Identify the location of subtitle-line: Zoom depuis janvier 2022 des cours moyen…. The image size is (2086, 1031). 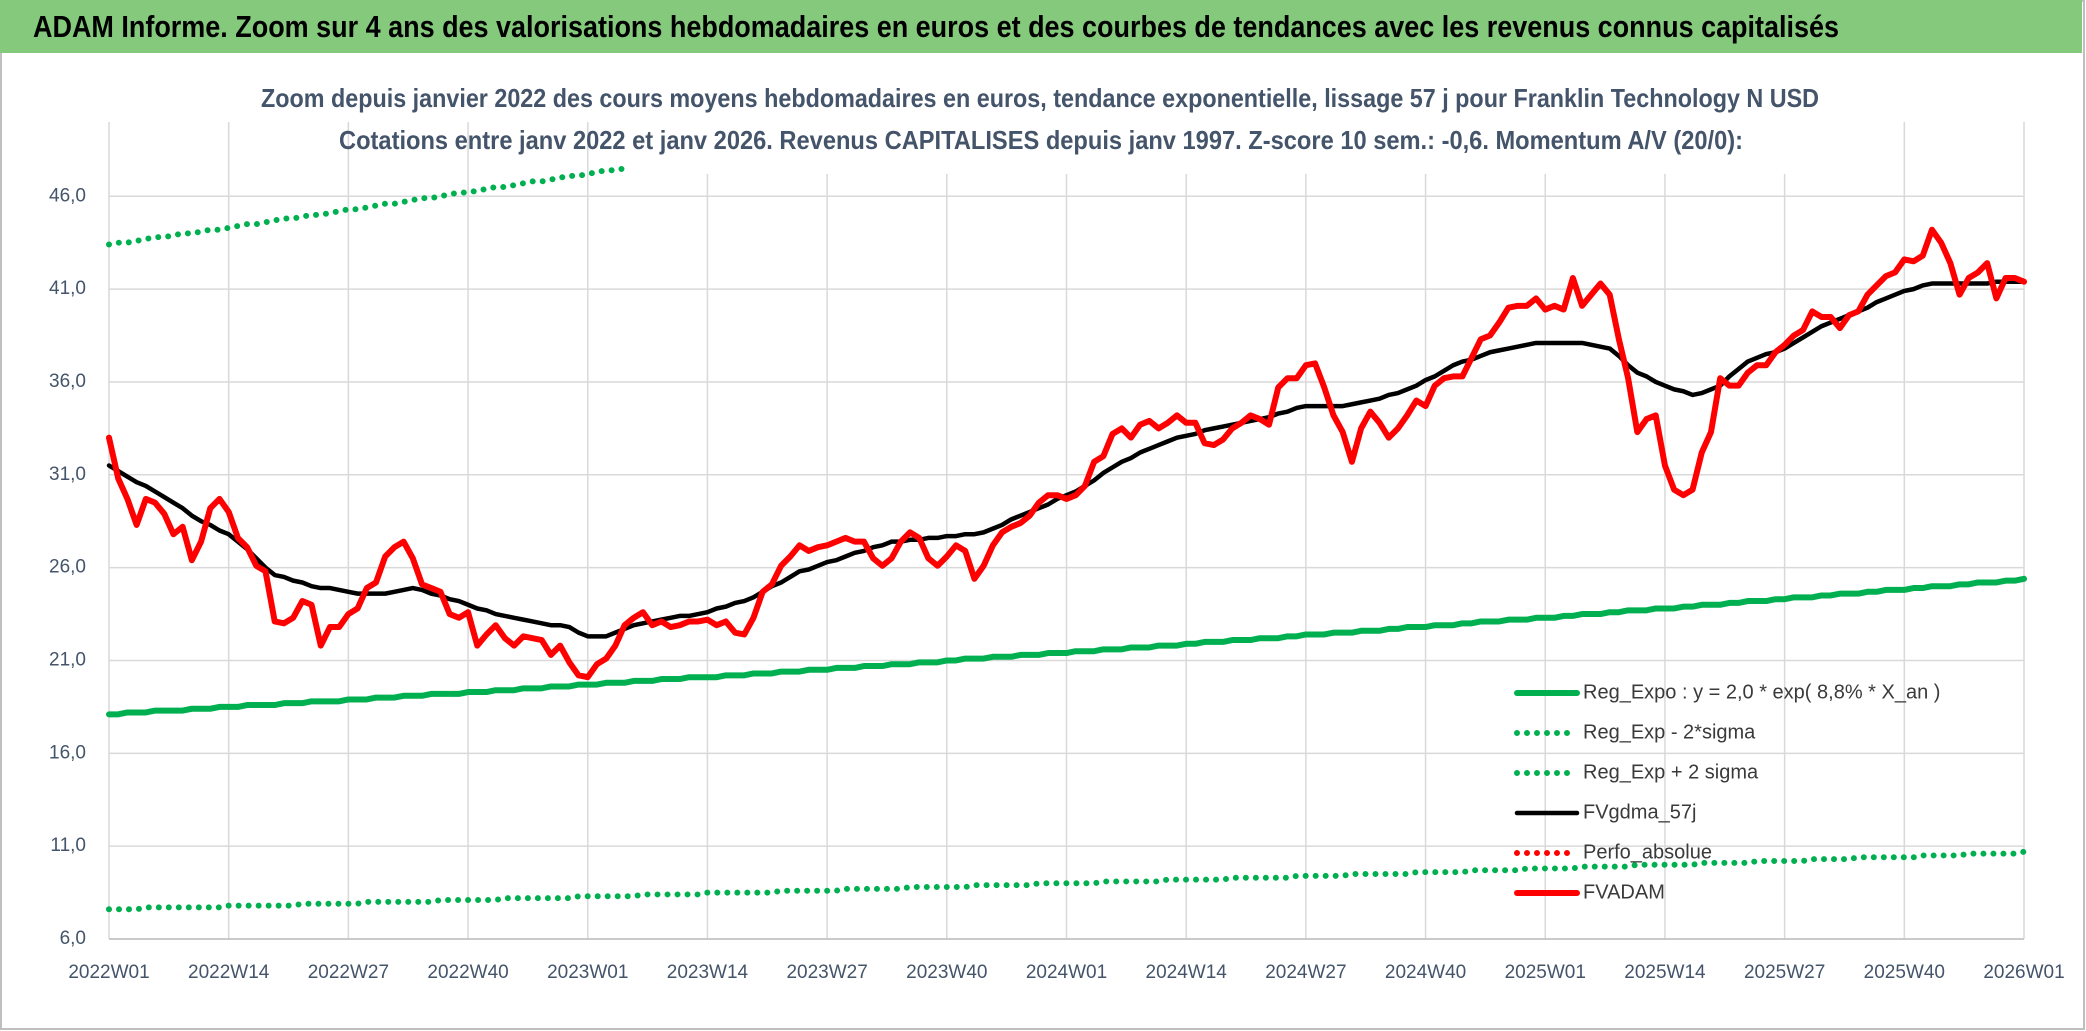
(1040, 98).